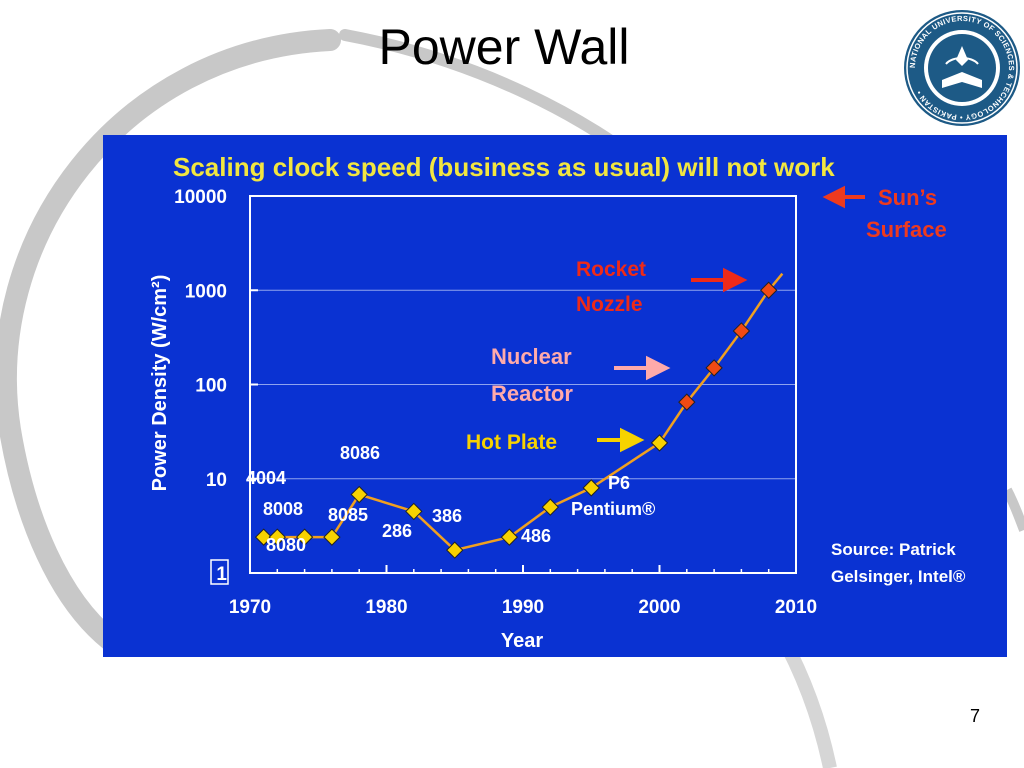 This screenshot has width=1024, height=768. Describe the element at coordinates (906, 213) in the screenshot. I see `annotation-suns-surface: Sun’s Surface` at that location.